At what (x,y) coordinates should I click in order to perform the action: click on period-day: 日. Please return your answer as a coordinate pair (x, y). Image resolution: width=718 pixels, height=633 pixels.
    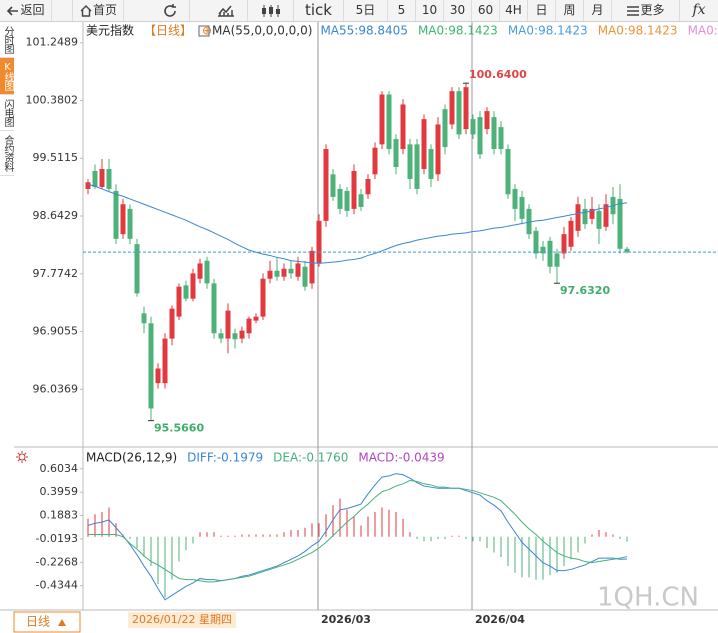
    Looking at the image, I should click on (542, 10).